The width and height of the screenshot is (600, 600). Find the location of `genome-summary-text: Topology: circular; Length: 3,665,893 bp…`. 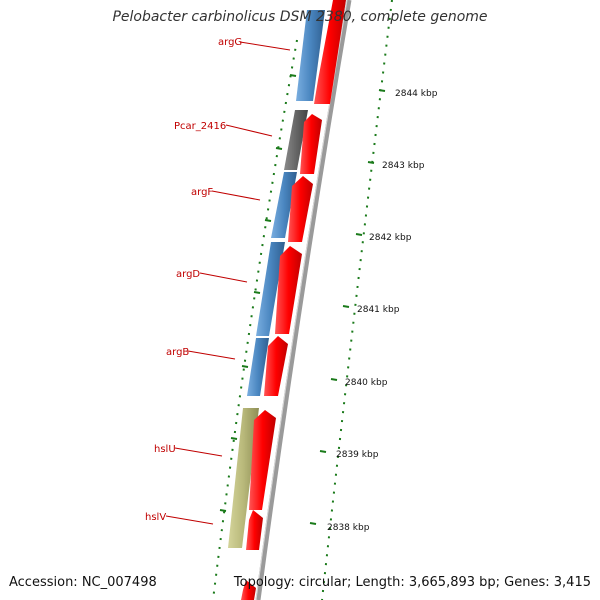

genome-summary-text: Topology: circular; Length: 3,665,893 bp… is located at coordinates (412, 582).